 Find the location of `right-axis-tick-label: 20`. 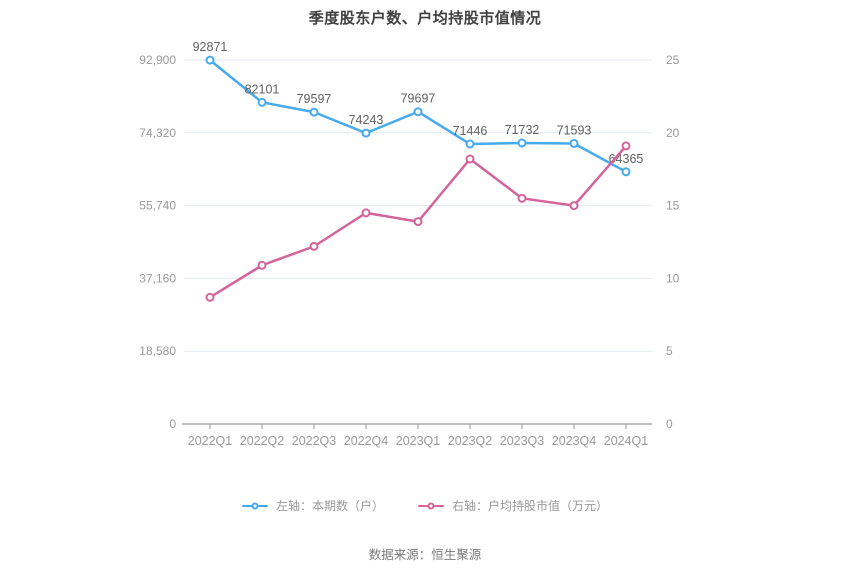

right-axis-tick-label: 20 is located at coordinates (673, 133).